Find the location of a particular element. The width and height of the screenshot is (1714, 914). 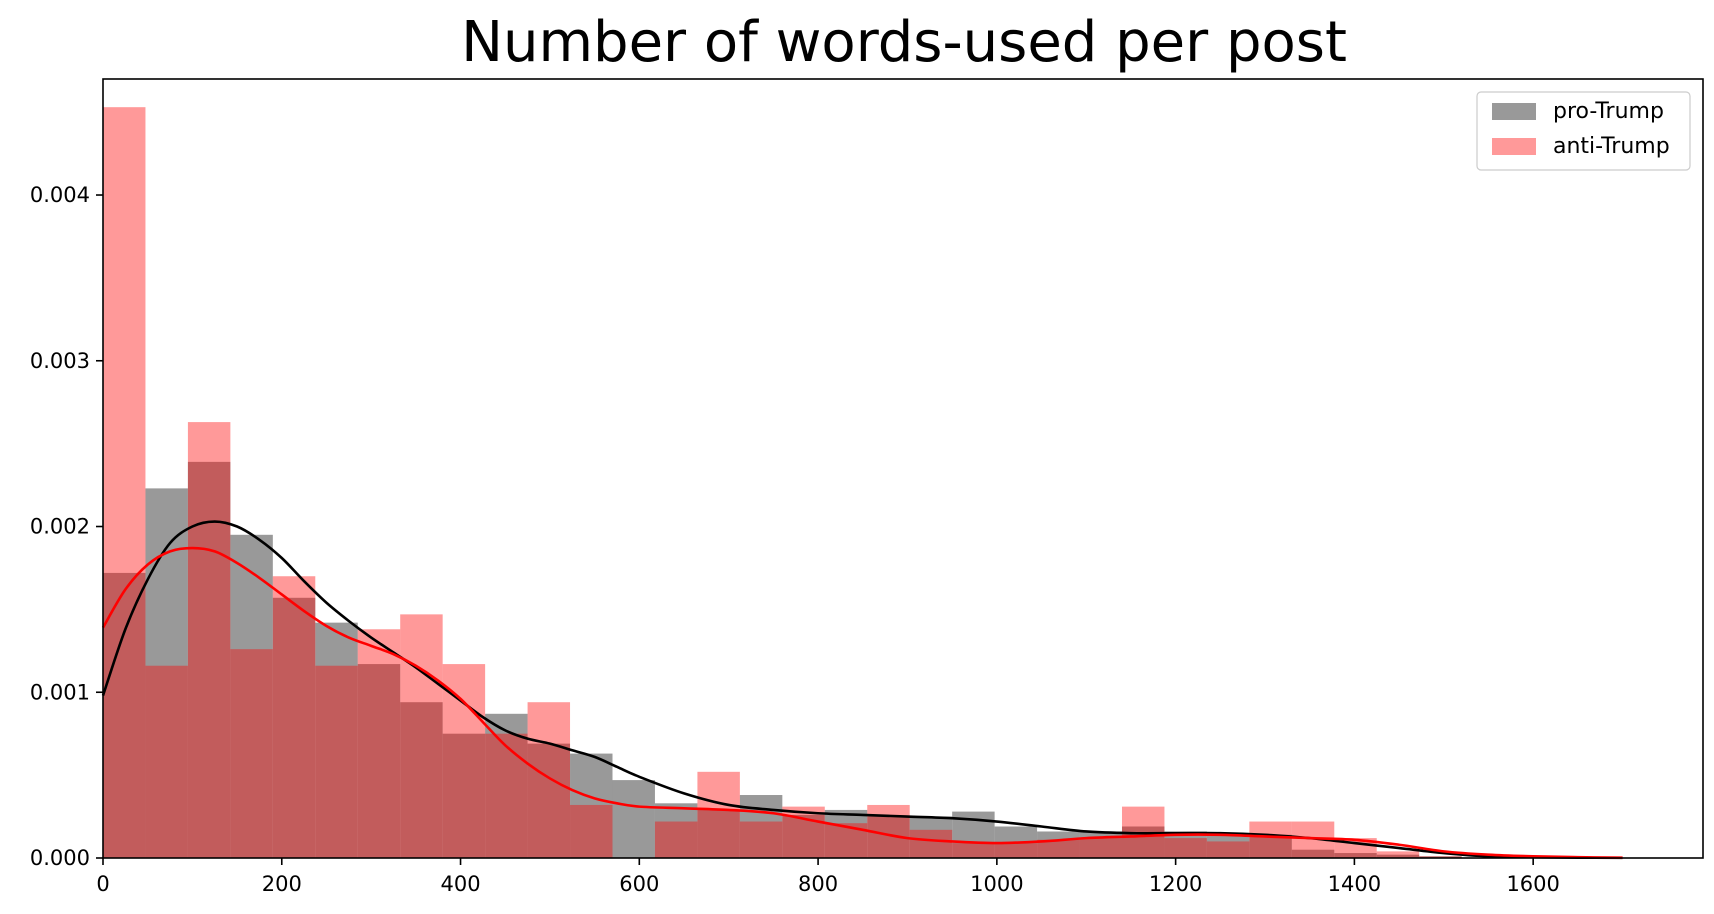

legend-label-anti-trump: anti-Trump is located at coordinates (1611, 146).